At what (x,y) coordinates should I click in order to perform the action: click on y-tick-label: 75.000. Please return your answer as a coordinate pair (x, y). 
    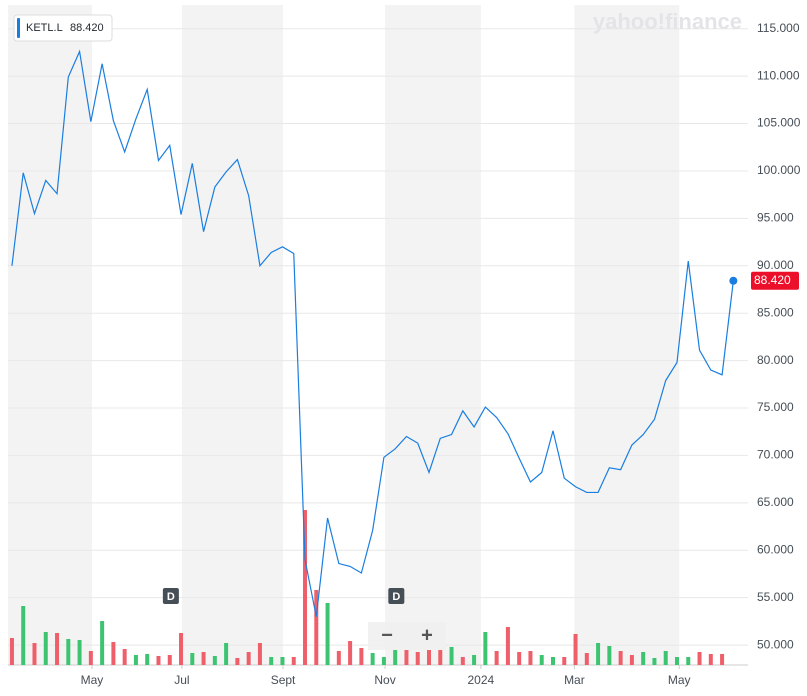
    Looking at the image, I should click on (775, 407).